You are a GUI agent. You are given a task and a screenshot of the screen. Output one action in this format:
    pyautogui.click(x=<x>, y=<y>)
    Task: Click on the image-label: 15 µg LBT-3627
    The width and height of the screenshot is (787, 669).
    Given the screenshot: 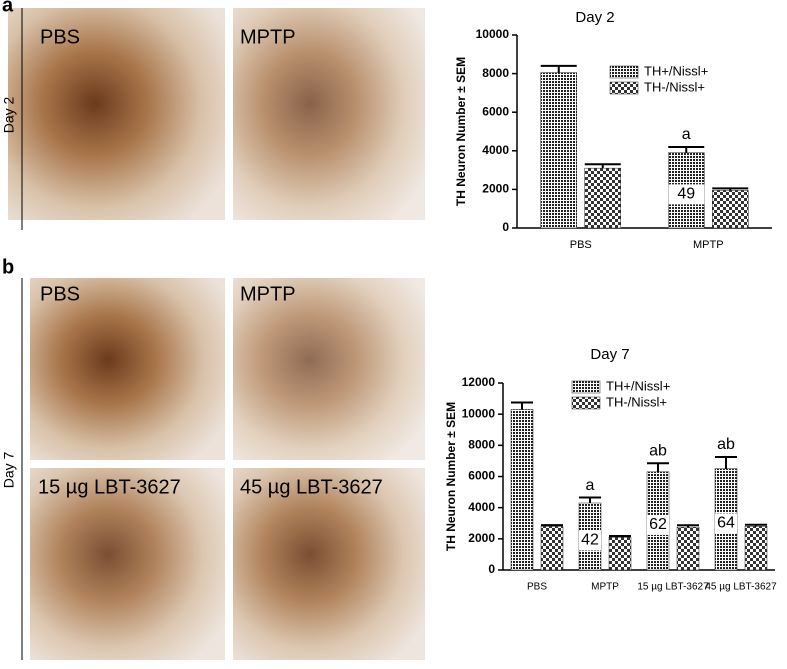 What is the action you would take?
    pyautogui.click(x=109, y=487)
    